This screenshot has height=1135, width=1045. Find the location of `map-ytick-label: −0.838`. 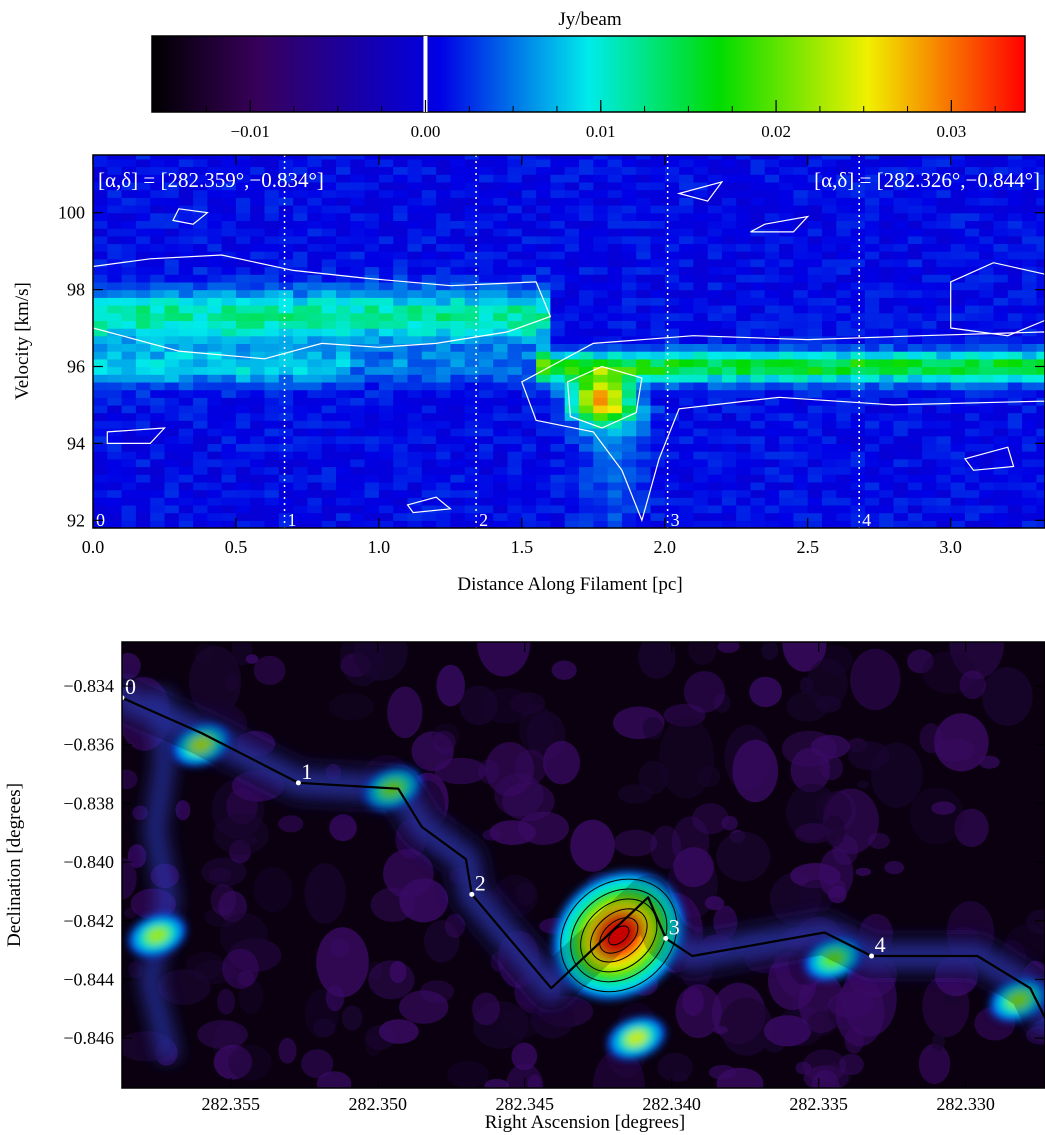

map-ytick-label: −0.838 is located at coordinates (88, 803).